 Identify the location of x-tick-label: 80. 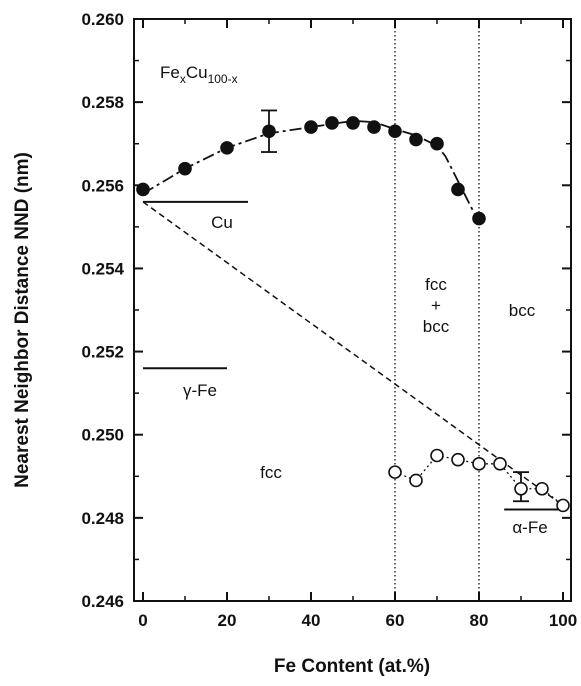
(479, 620).